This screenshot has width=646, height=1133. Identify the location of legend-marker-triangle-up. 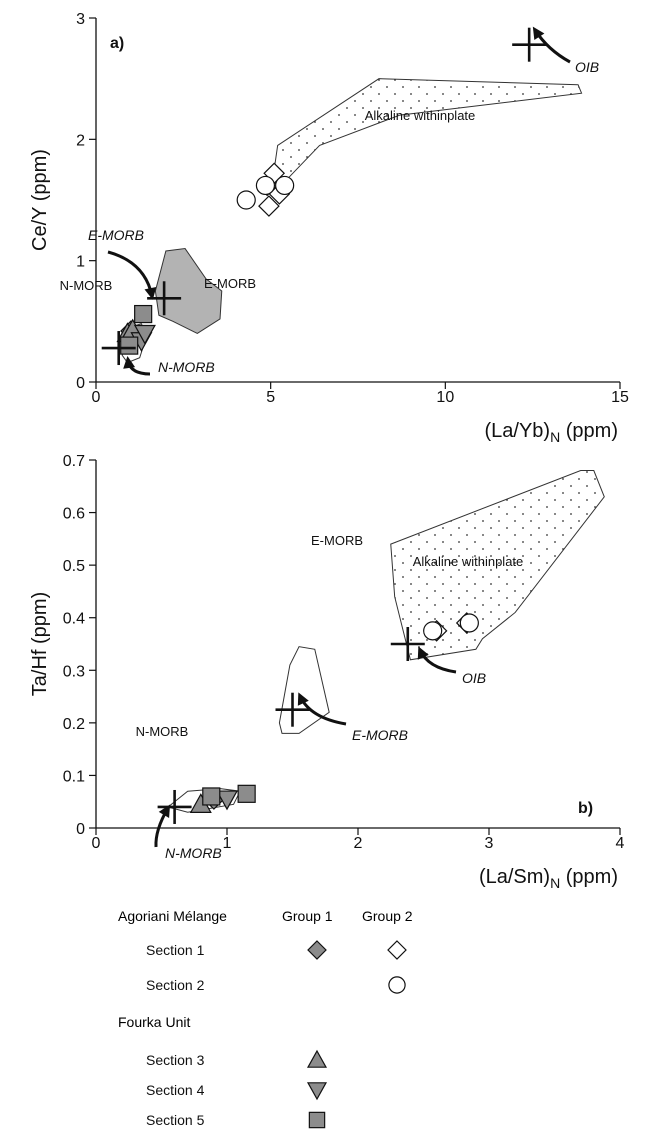
(317, 1058).